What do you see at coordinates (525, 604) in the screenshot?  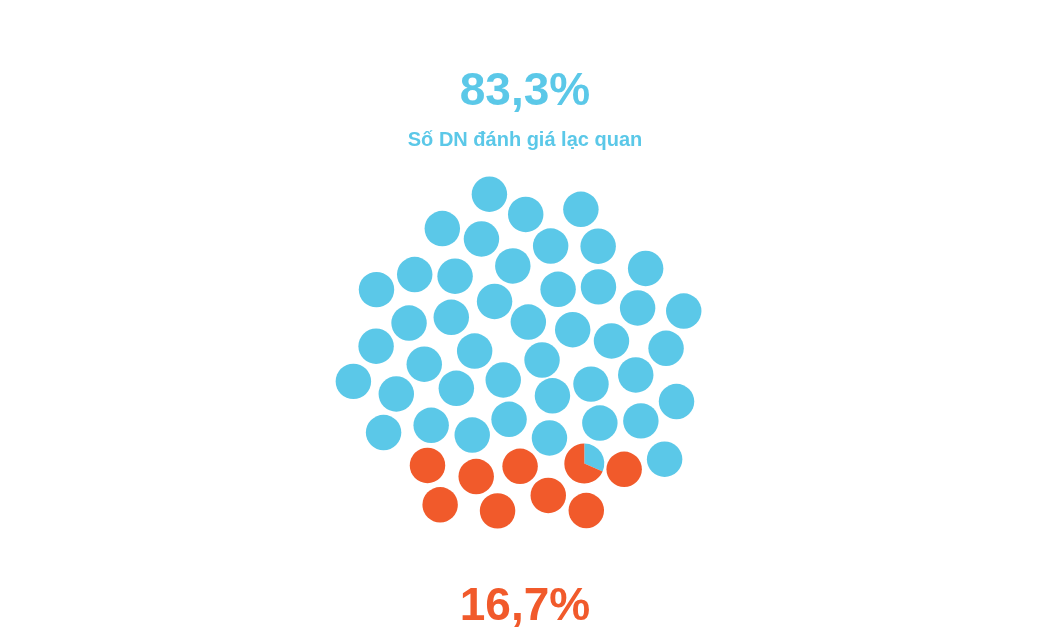 I see `data-label: 16,7%` at bounding box center [525, 604].